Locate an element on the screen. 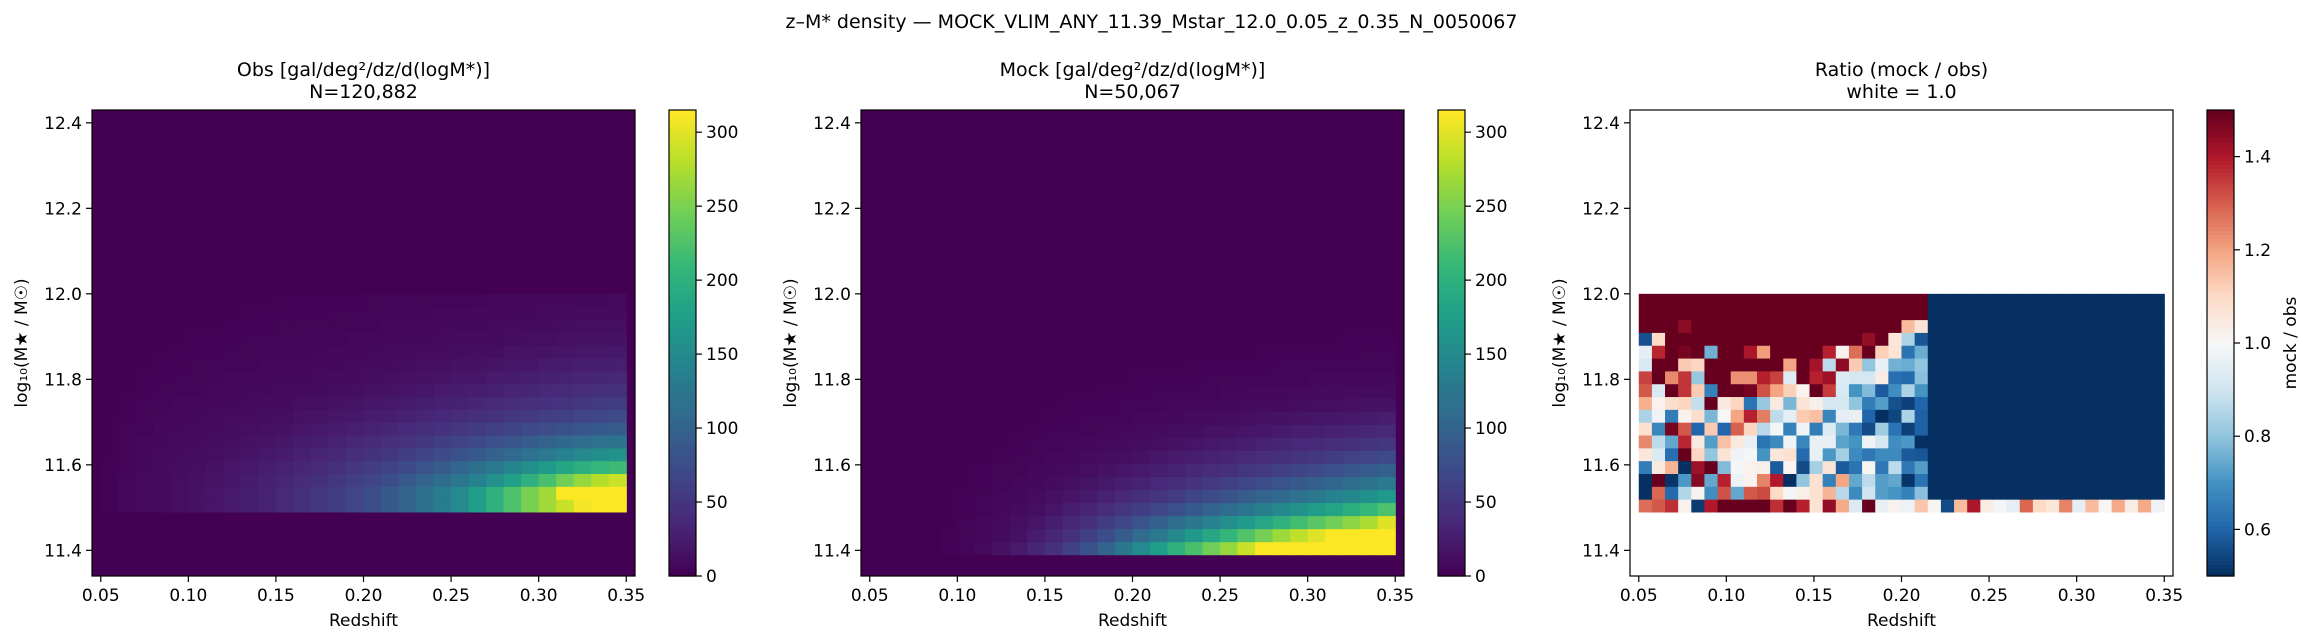 The width and height of the screenshot is (2303, 643). y-tick-label: 12.0 is located at coordinates (1601, 295).